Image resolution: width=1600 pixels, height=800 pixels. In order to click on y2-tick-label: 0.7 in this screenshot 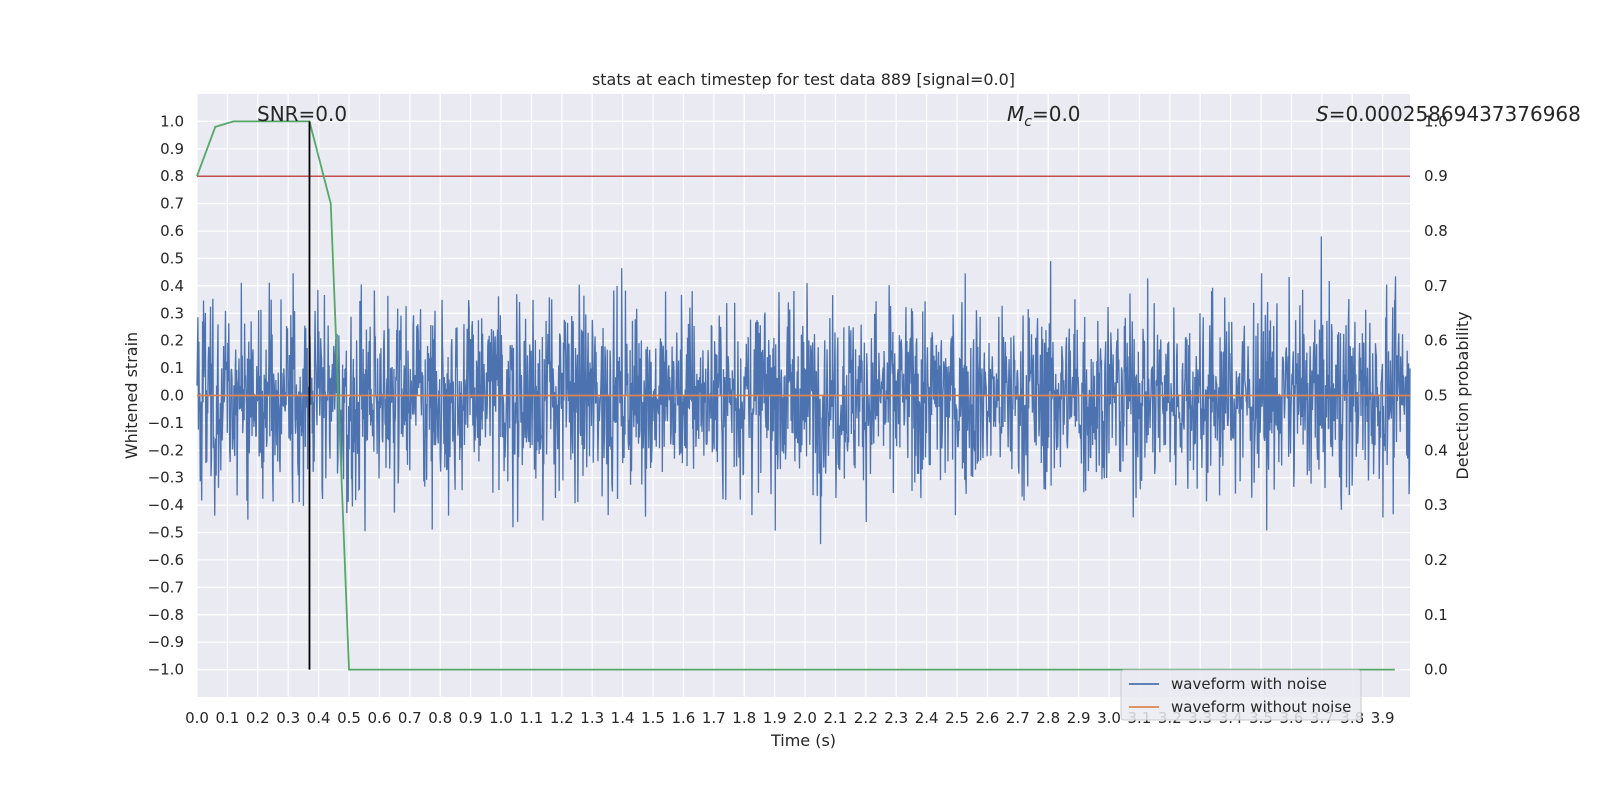, I will do `click(1436, 286)`.